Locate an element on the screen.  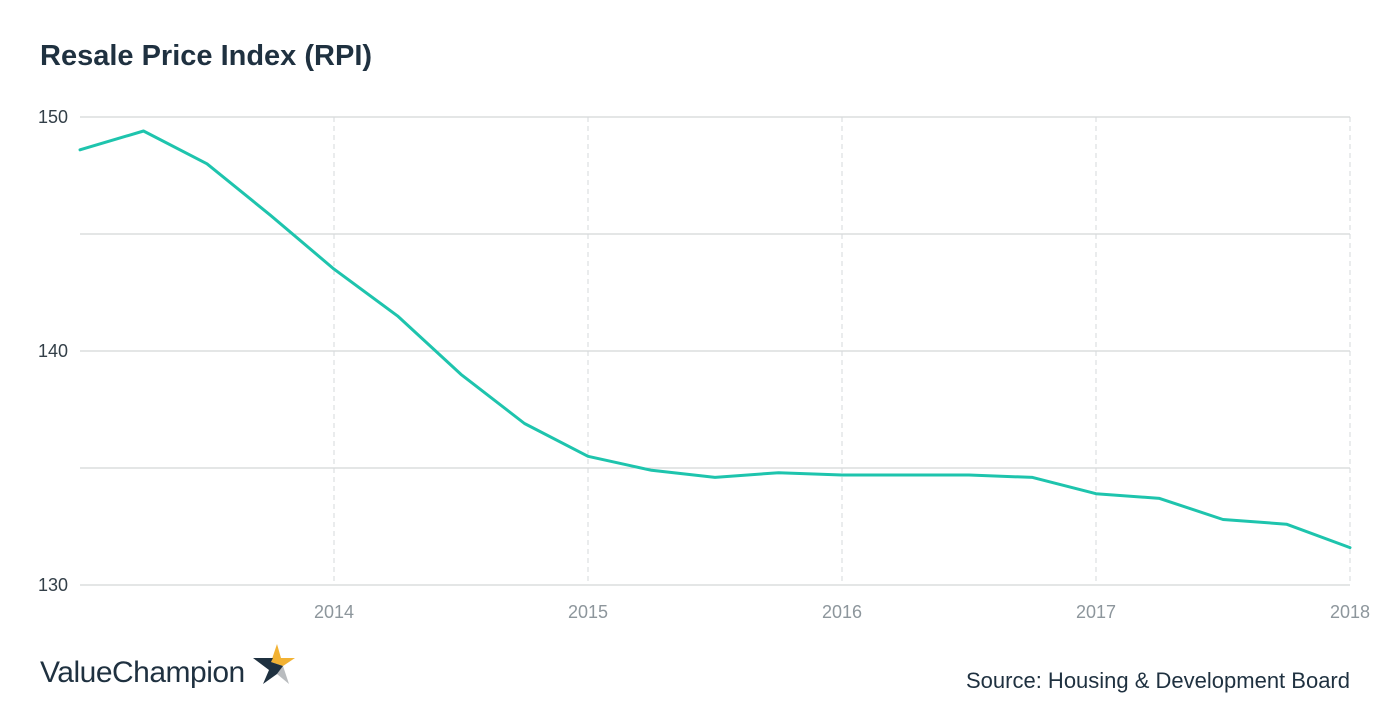
x-tick-label: 2015 is located at coordinates (588, 612).